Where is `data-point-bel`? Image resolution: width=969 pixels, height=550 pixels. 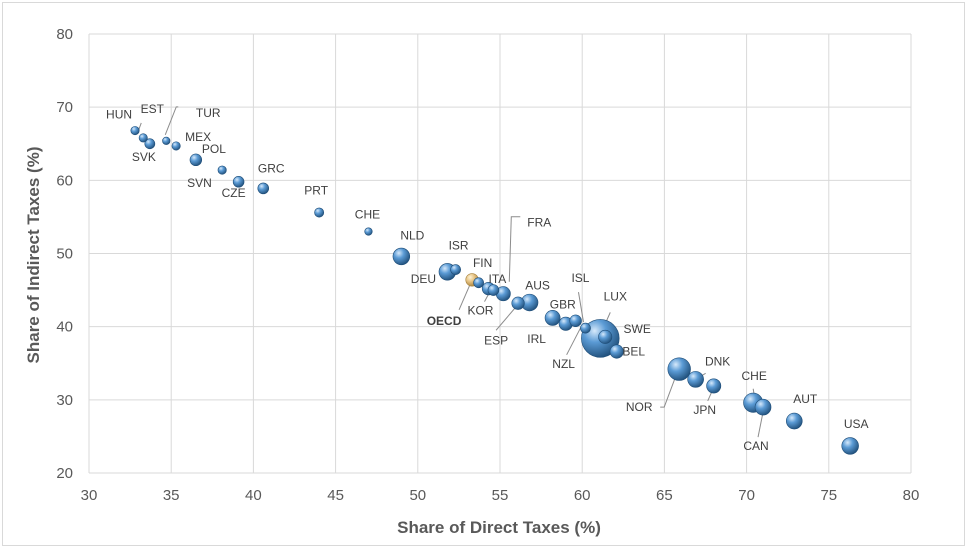
data-point-bel is located at coordinates (616, 351).